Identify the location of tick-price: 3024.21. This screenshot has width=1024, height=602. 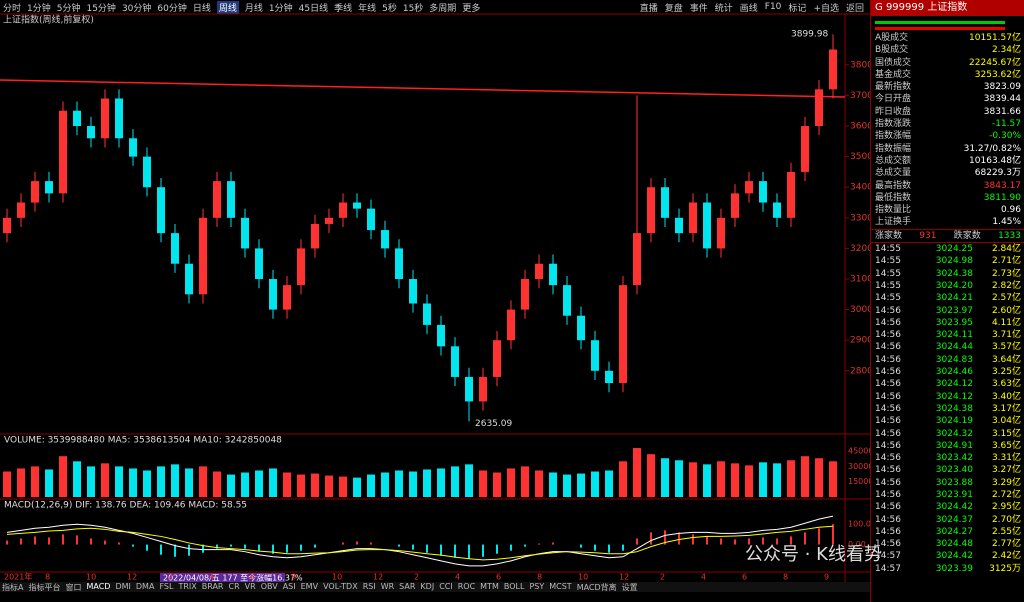
(954, 298).